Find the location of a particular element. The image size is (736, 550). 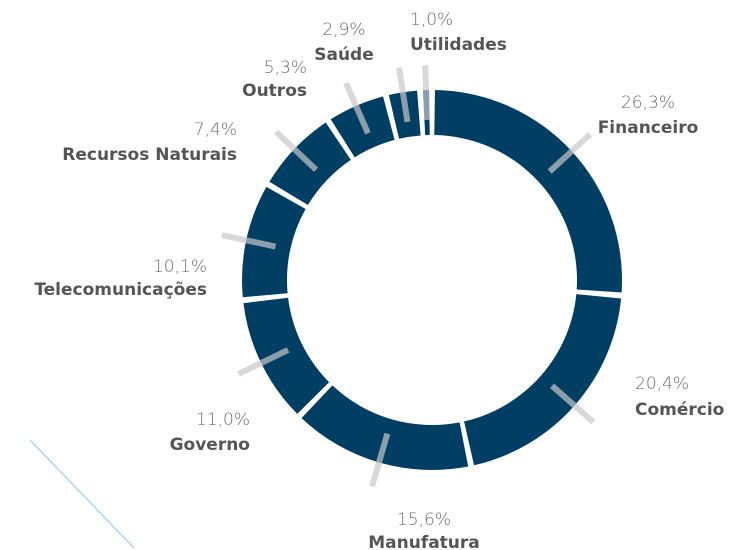

value-label: 10,1% is located at coordinates (180, 267).